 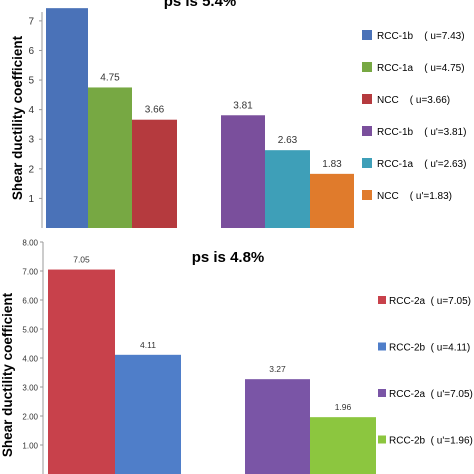 What do you see at coordinates (31, 51) in the screenshot?
I see `y-tick-label: 6` at bounding box center [31, 51].